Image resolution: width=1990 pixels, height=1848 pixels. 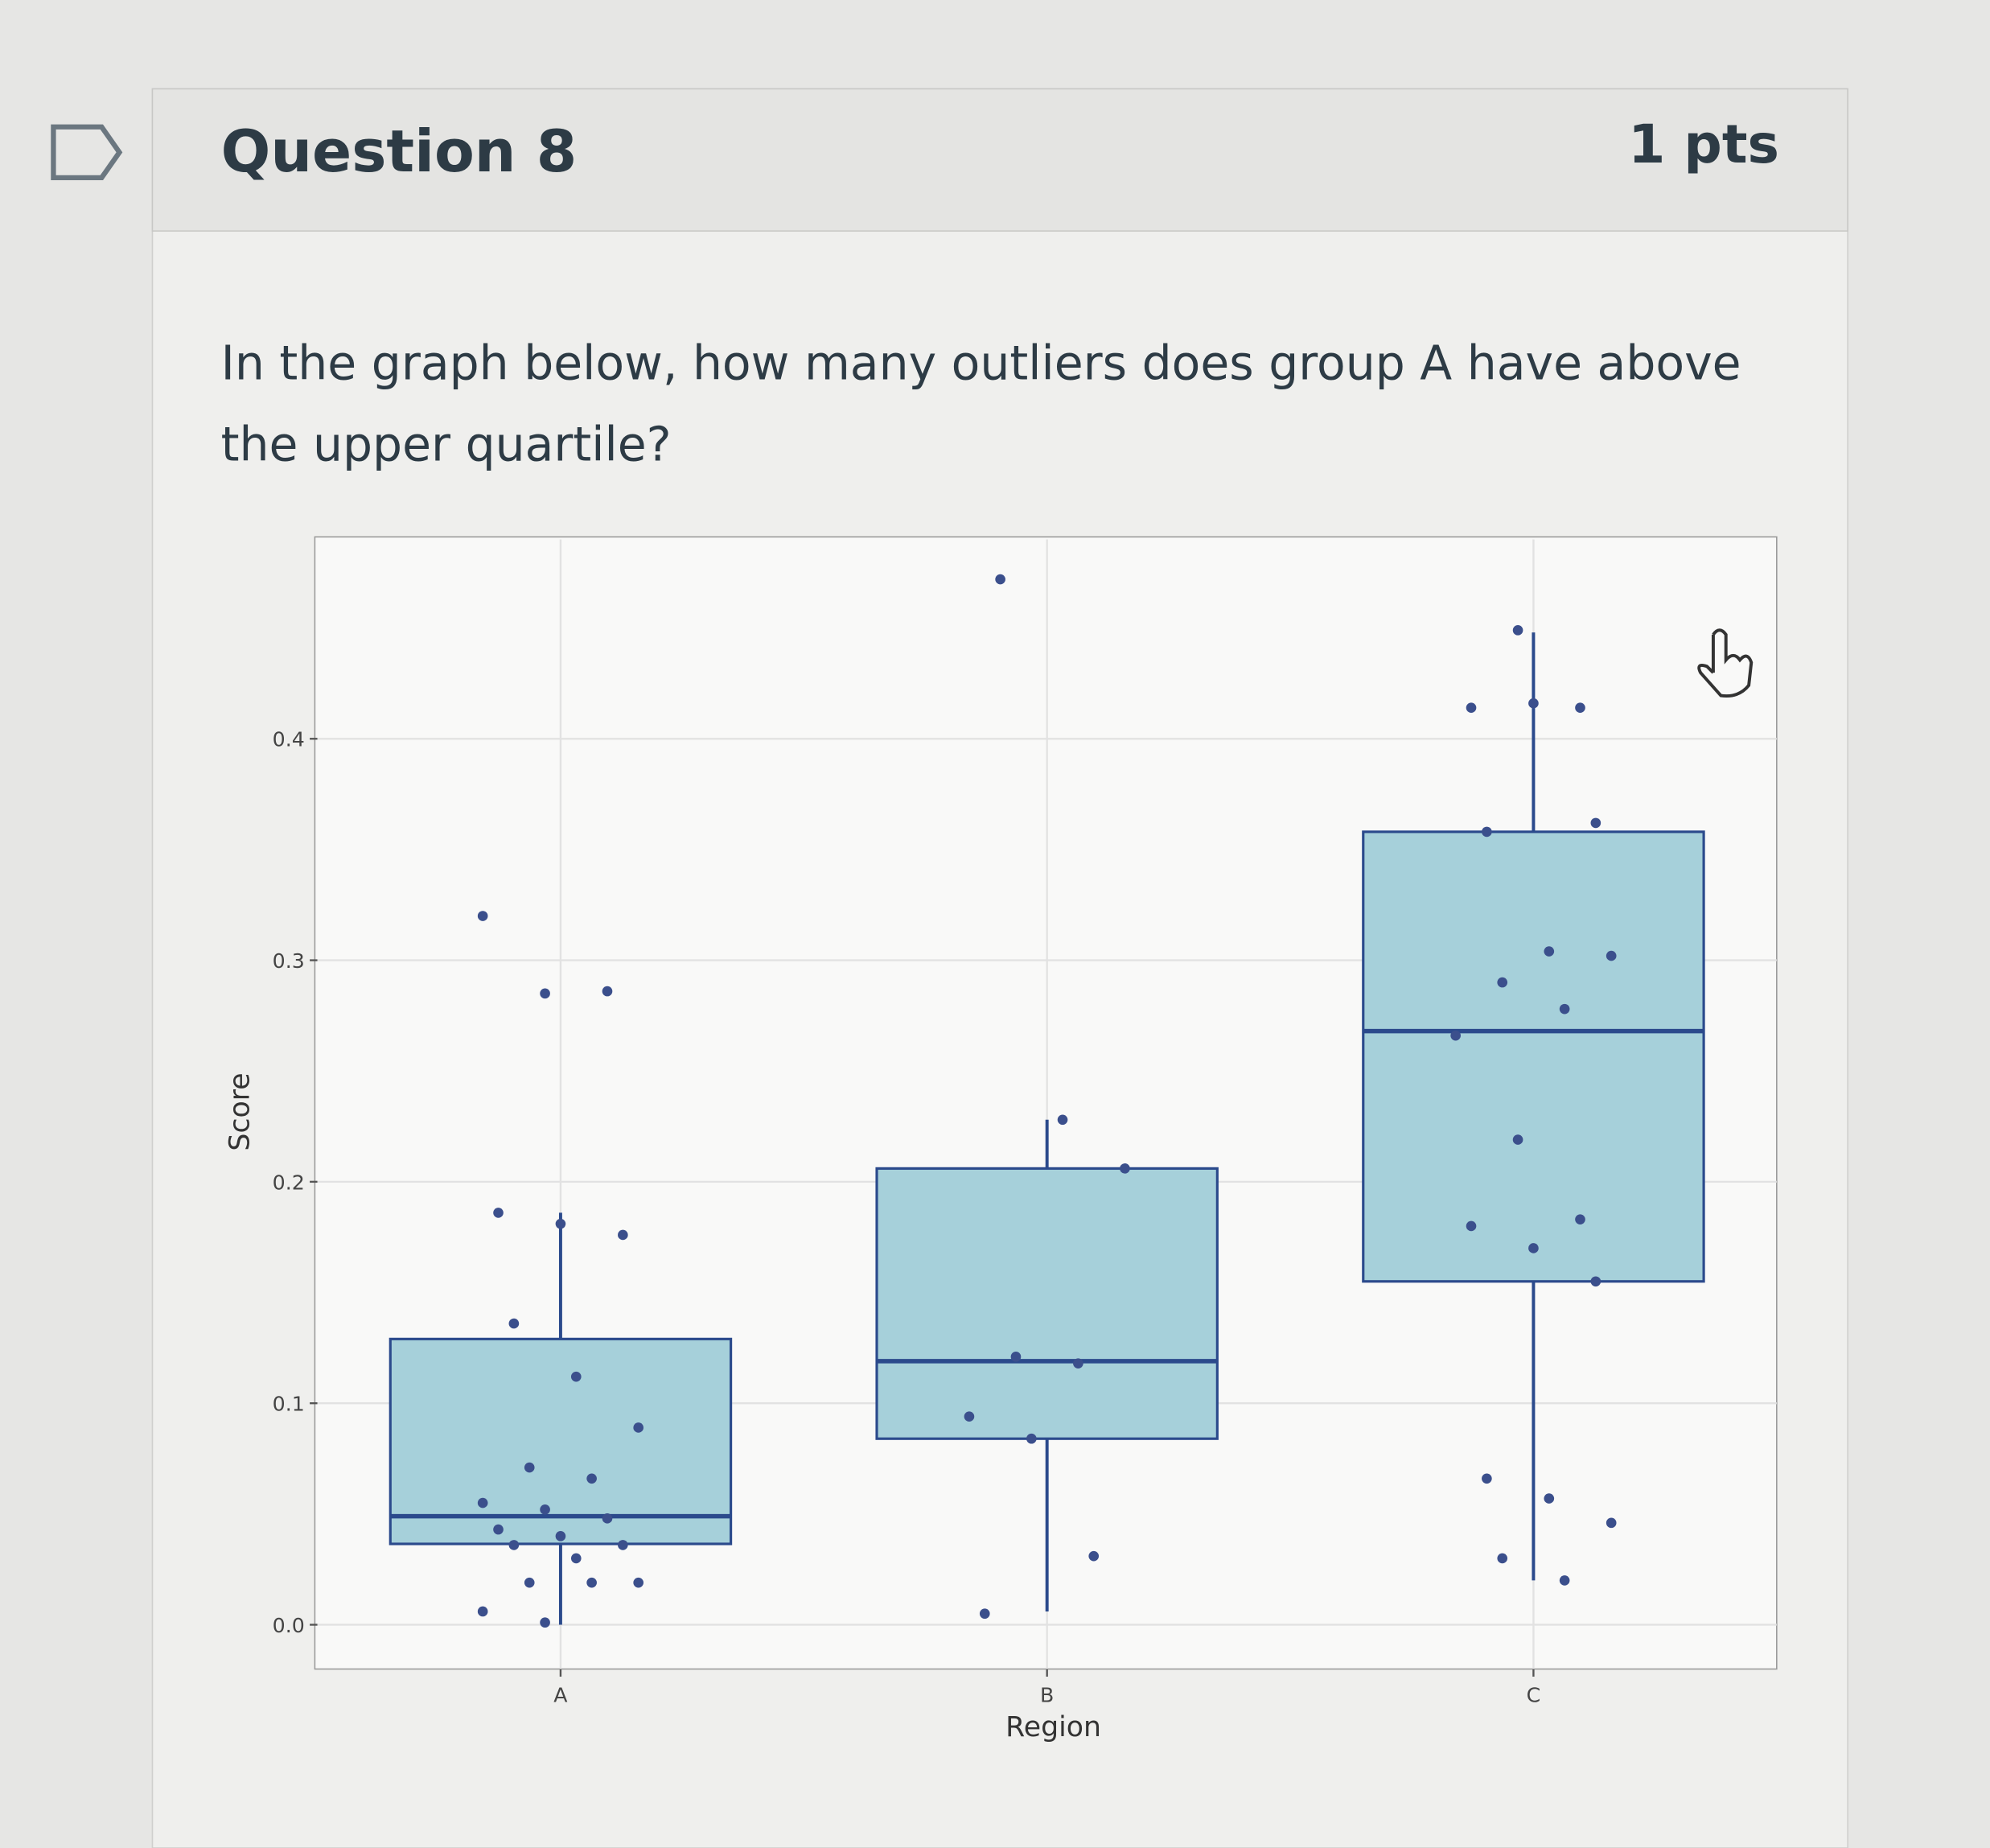 What do you see at coordinates (289, 1404) in the screenshot?
I see `y-tick-label: 0.1` at bounding box center [289, 1404].